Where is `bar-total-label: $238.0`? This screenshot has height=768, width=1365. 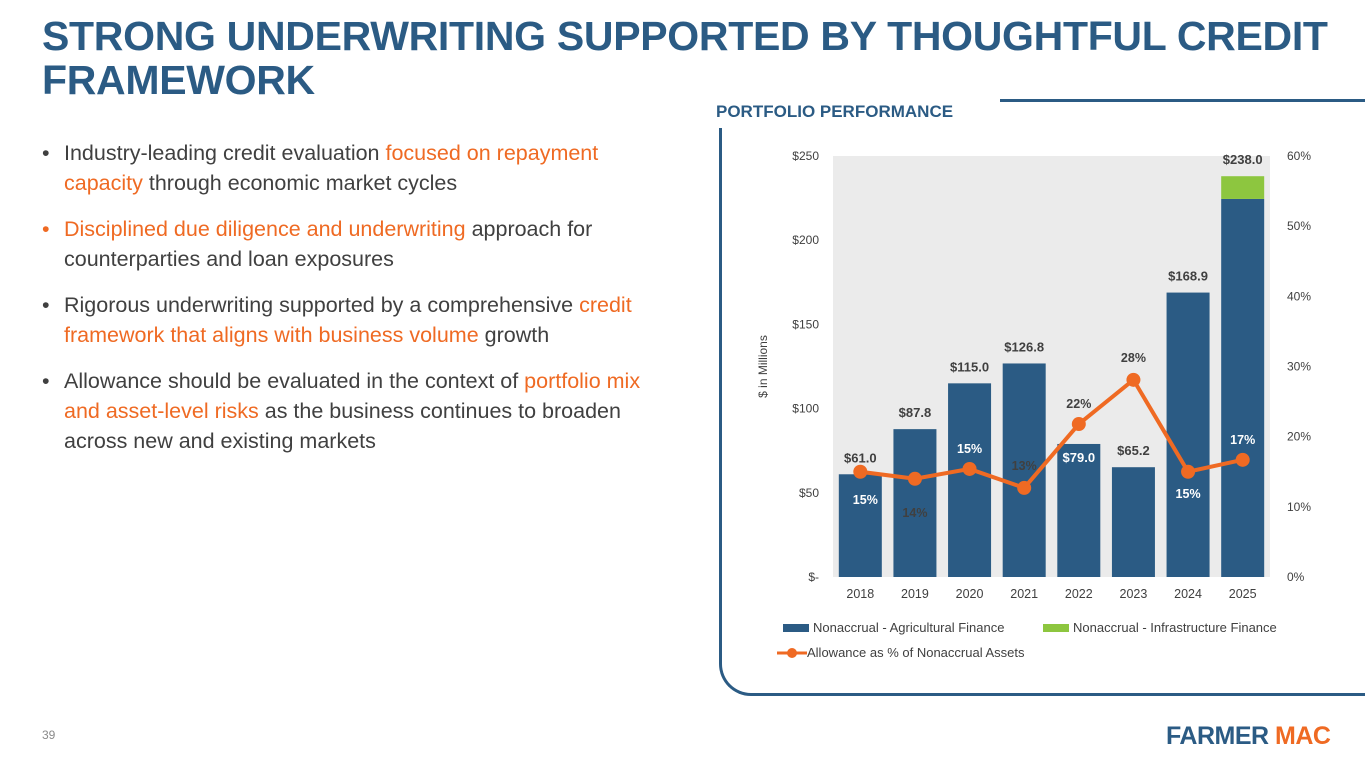
bar-total-label: $238.0 is located at coordinates (1243, 159).